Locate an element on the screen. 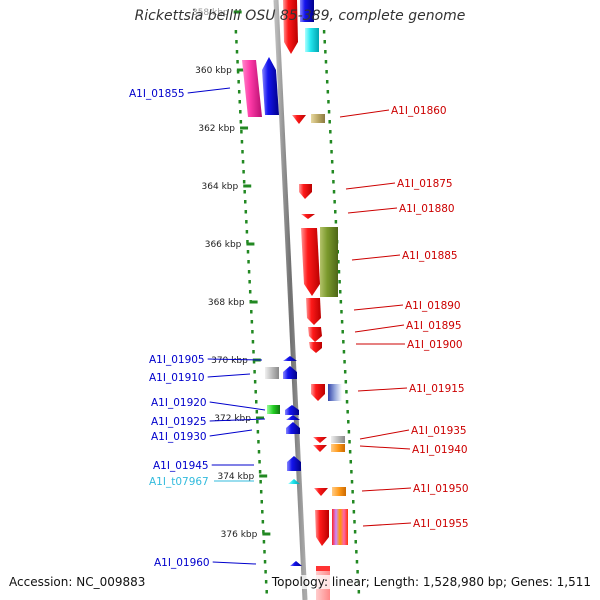  gene-label: A1I_01885 is located at coordinates (430, 256).